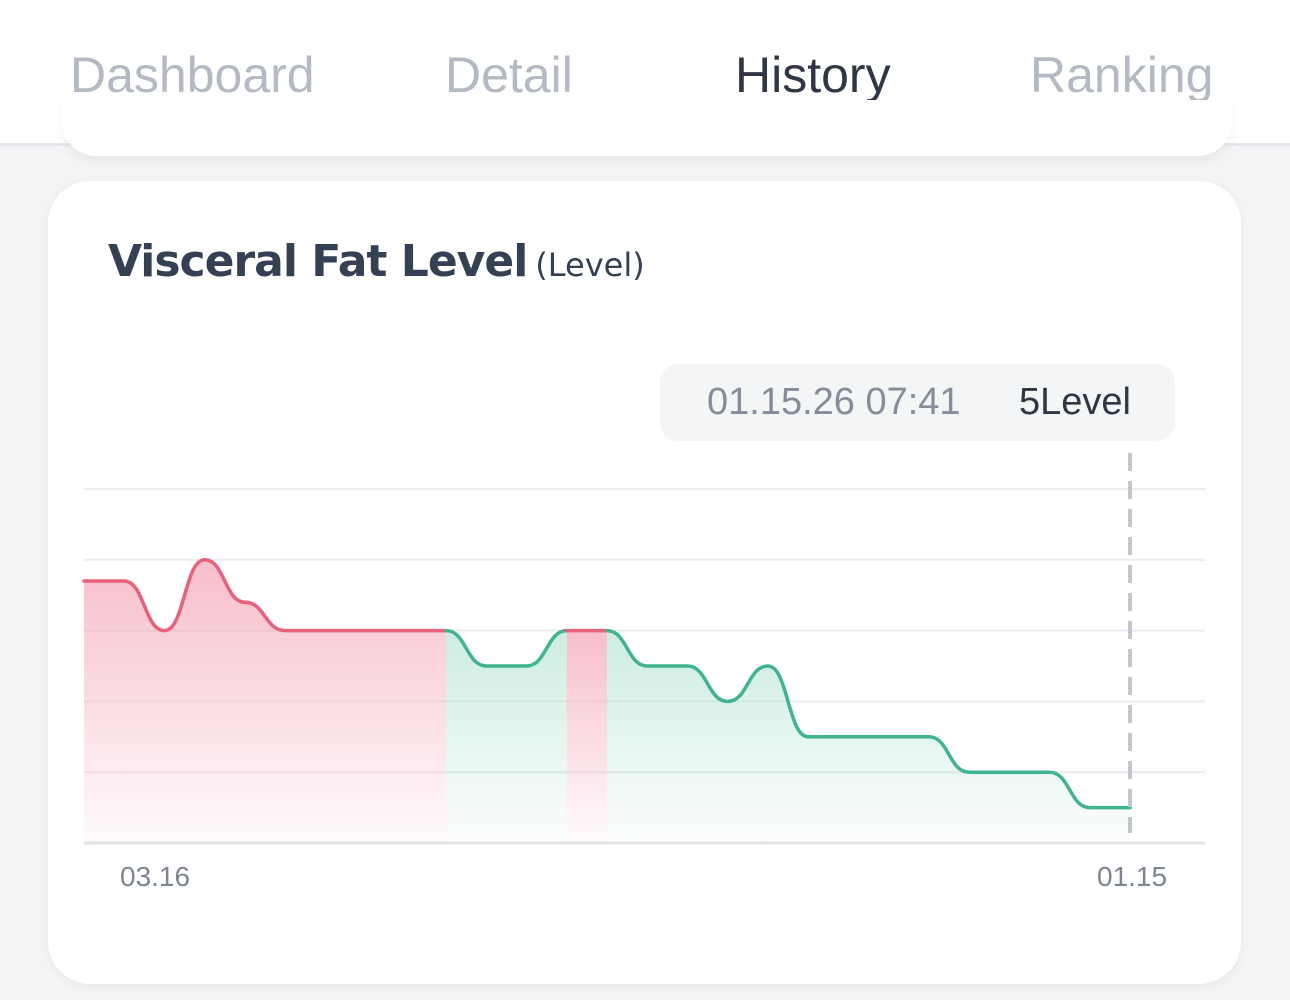 This screenshot has height=1000, width=1290. I want to click on previous-card-edge, so click(647, 128).